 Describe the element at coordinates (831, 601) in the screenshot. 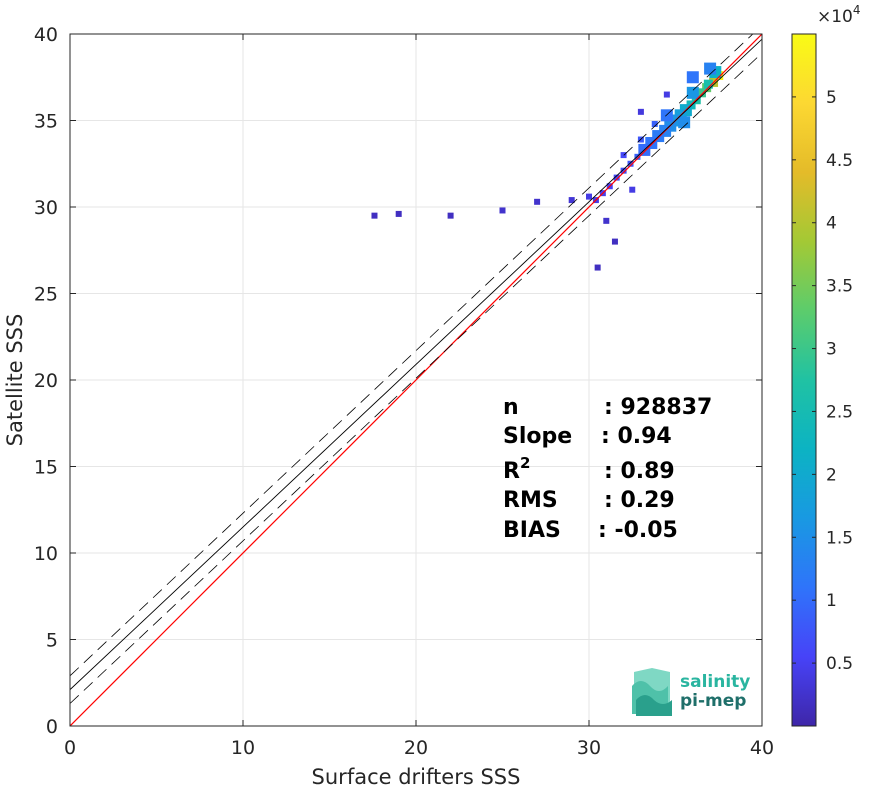

I see `colorbar-tick-label: 1` at that location.